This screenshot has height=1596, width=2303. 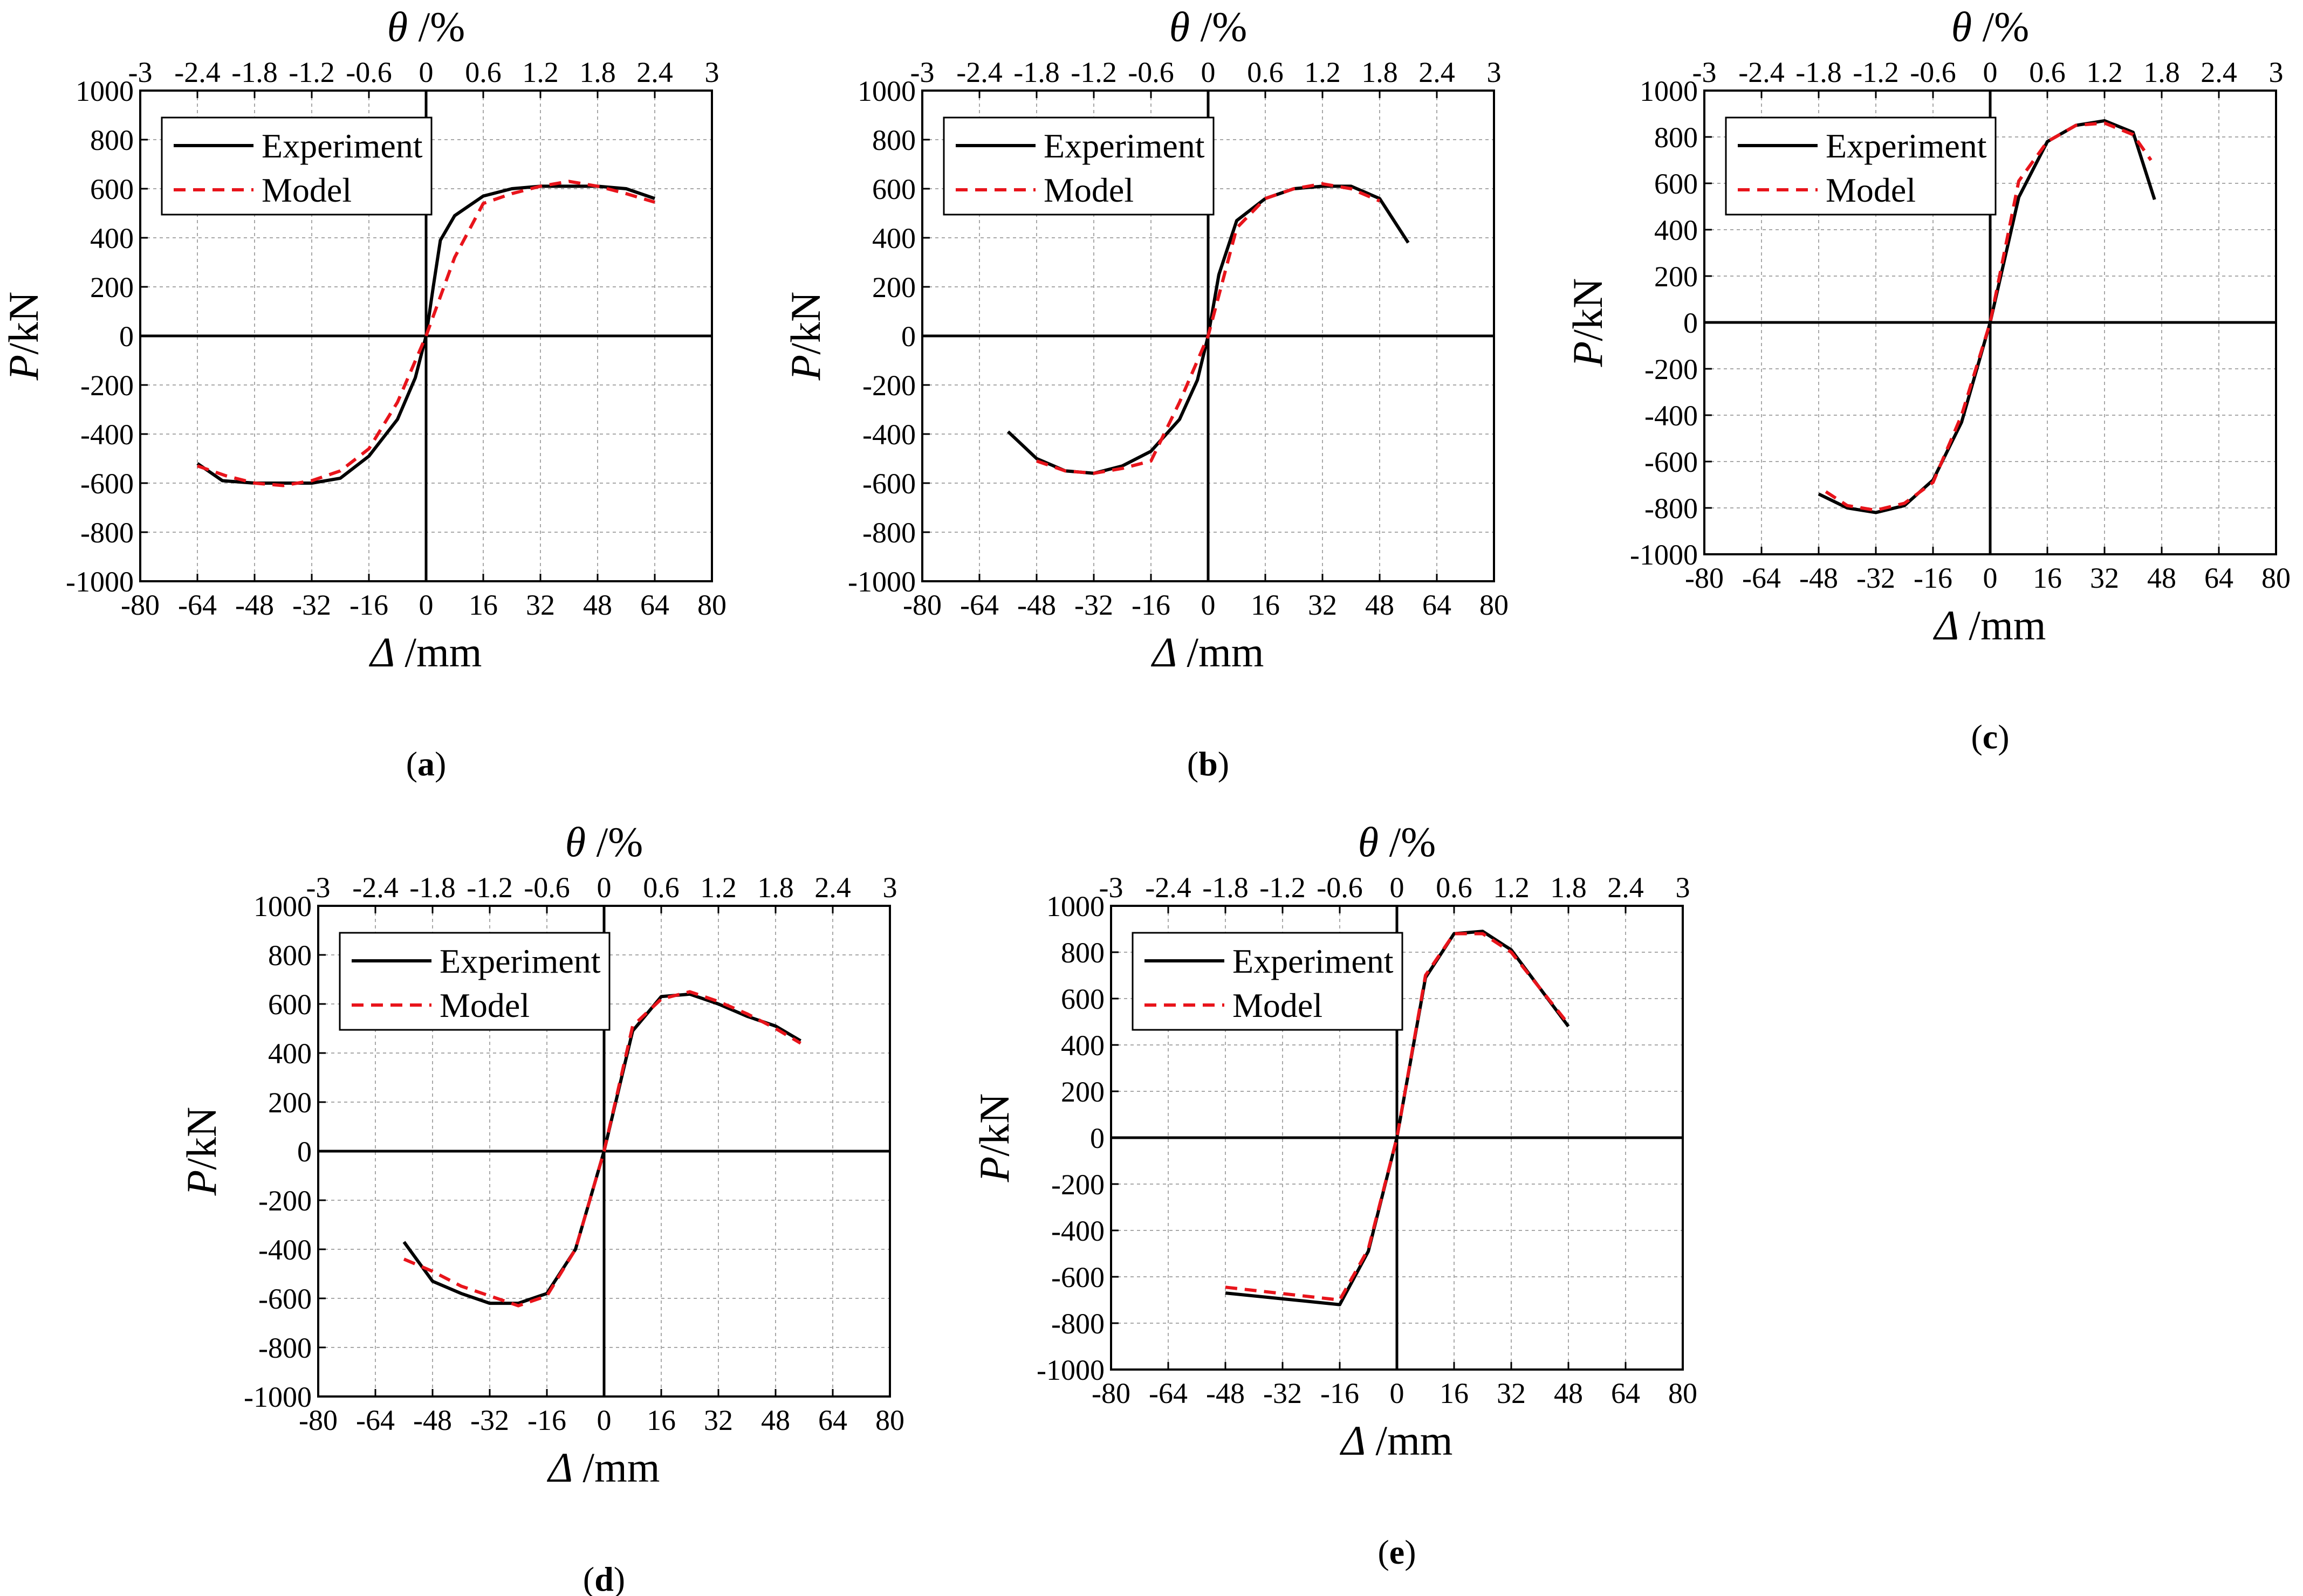 I want to click on x2-tick-label: -0.6, so click(x=369, y=72).